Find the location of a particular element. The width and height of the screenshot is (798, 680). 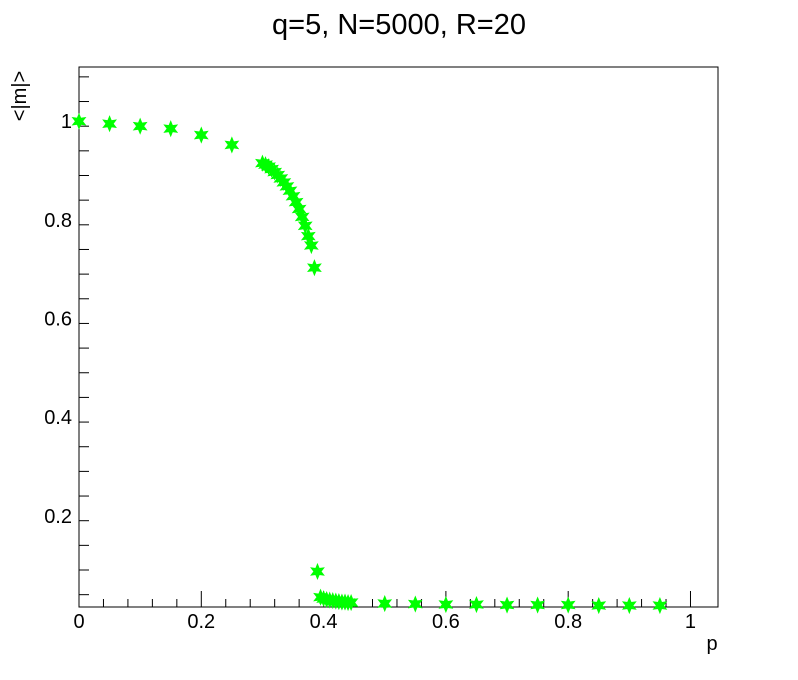

x-axis: 0 0.2 0.4 0.6 0.8 1 is located at coordinates (384, 612).